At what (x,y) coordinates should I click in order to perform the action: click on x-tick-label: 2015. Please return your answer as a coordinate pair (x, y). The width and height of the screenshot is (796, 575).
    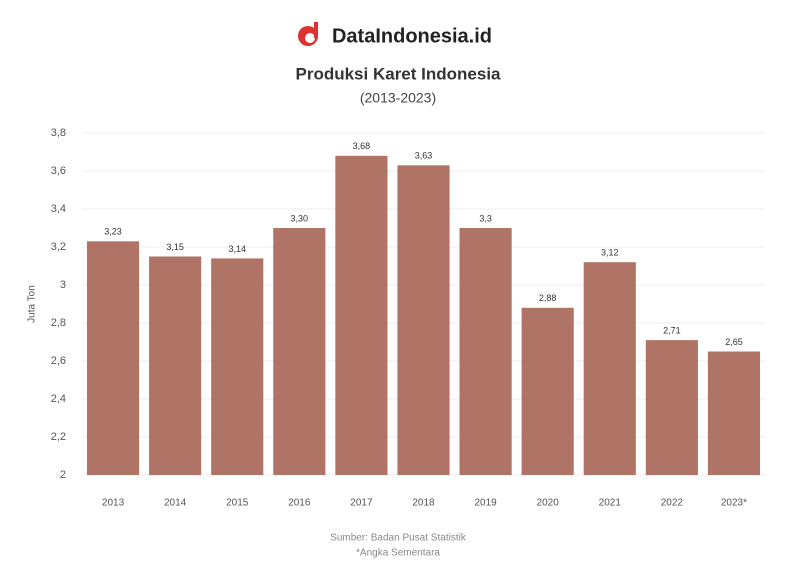
    Looking at the image, I should click on (237, 503).